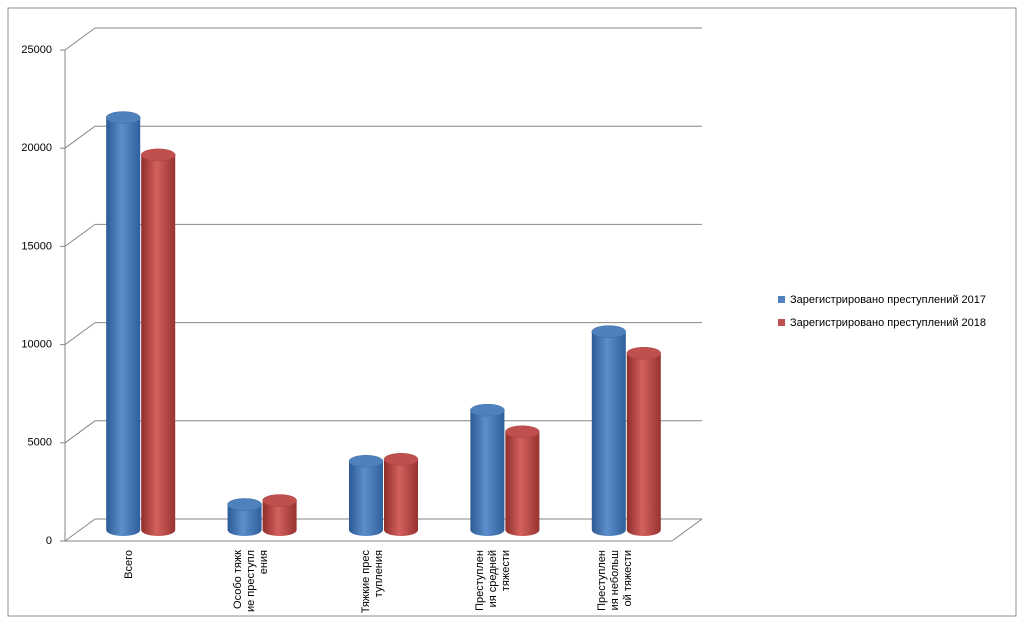 This screenshot has height=626, width=1024. I want to click on y-tick-label: 25000, so click(36, 50).